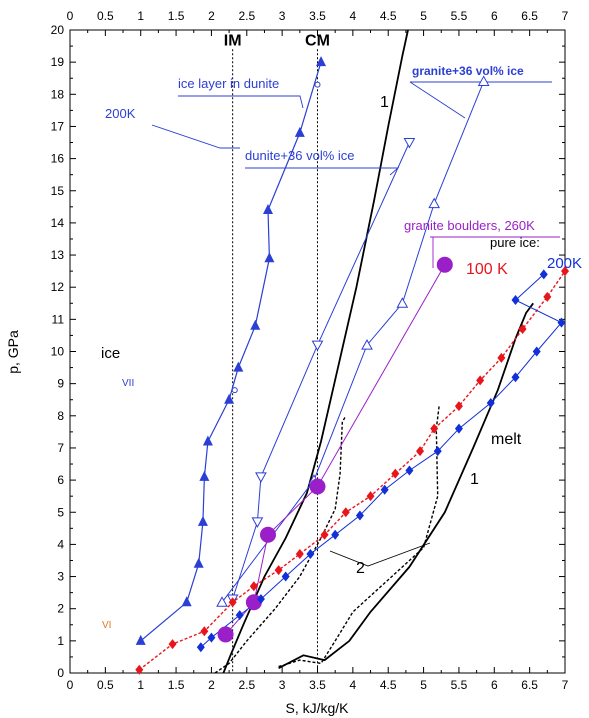 This screenshot has width=589, height=718. Describe the element at coordinates (60, 384) in the screenshot. I see `y-tick-label: 9` at that location.